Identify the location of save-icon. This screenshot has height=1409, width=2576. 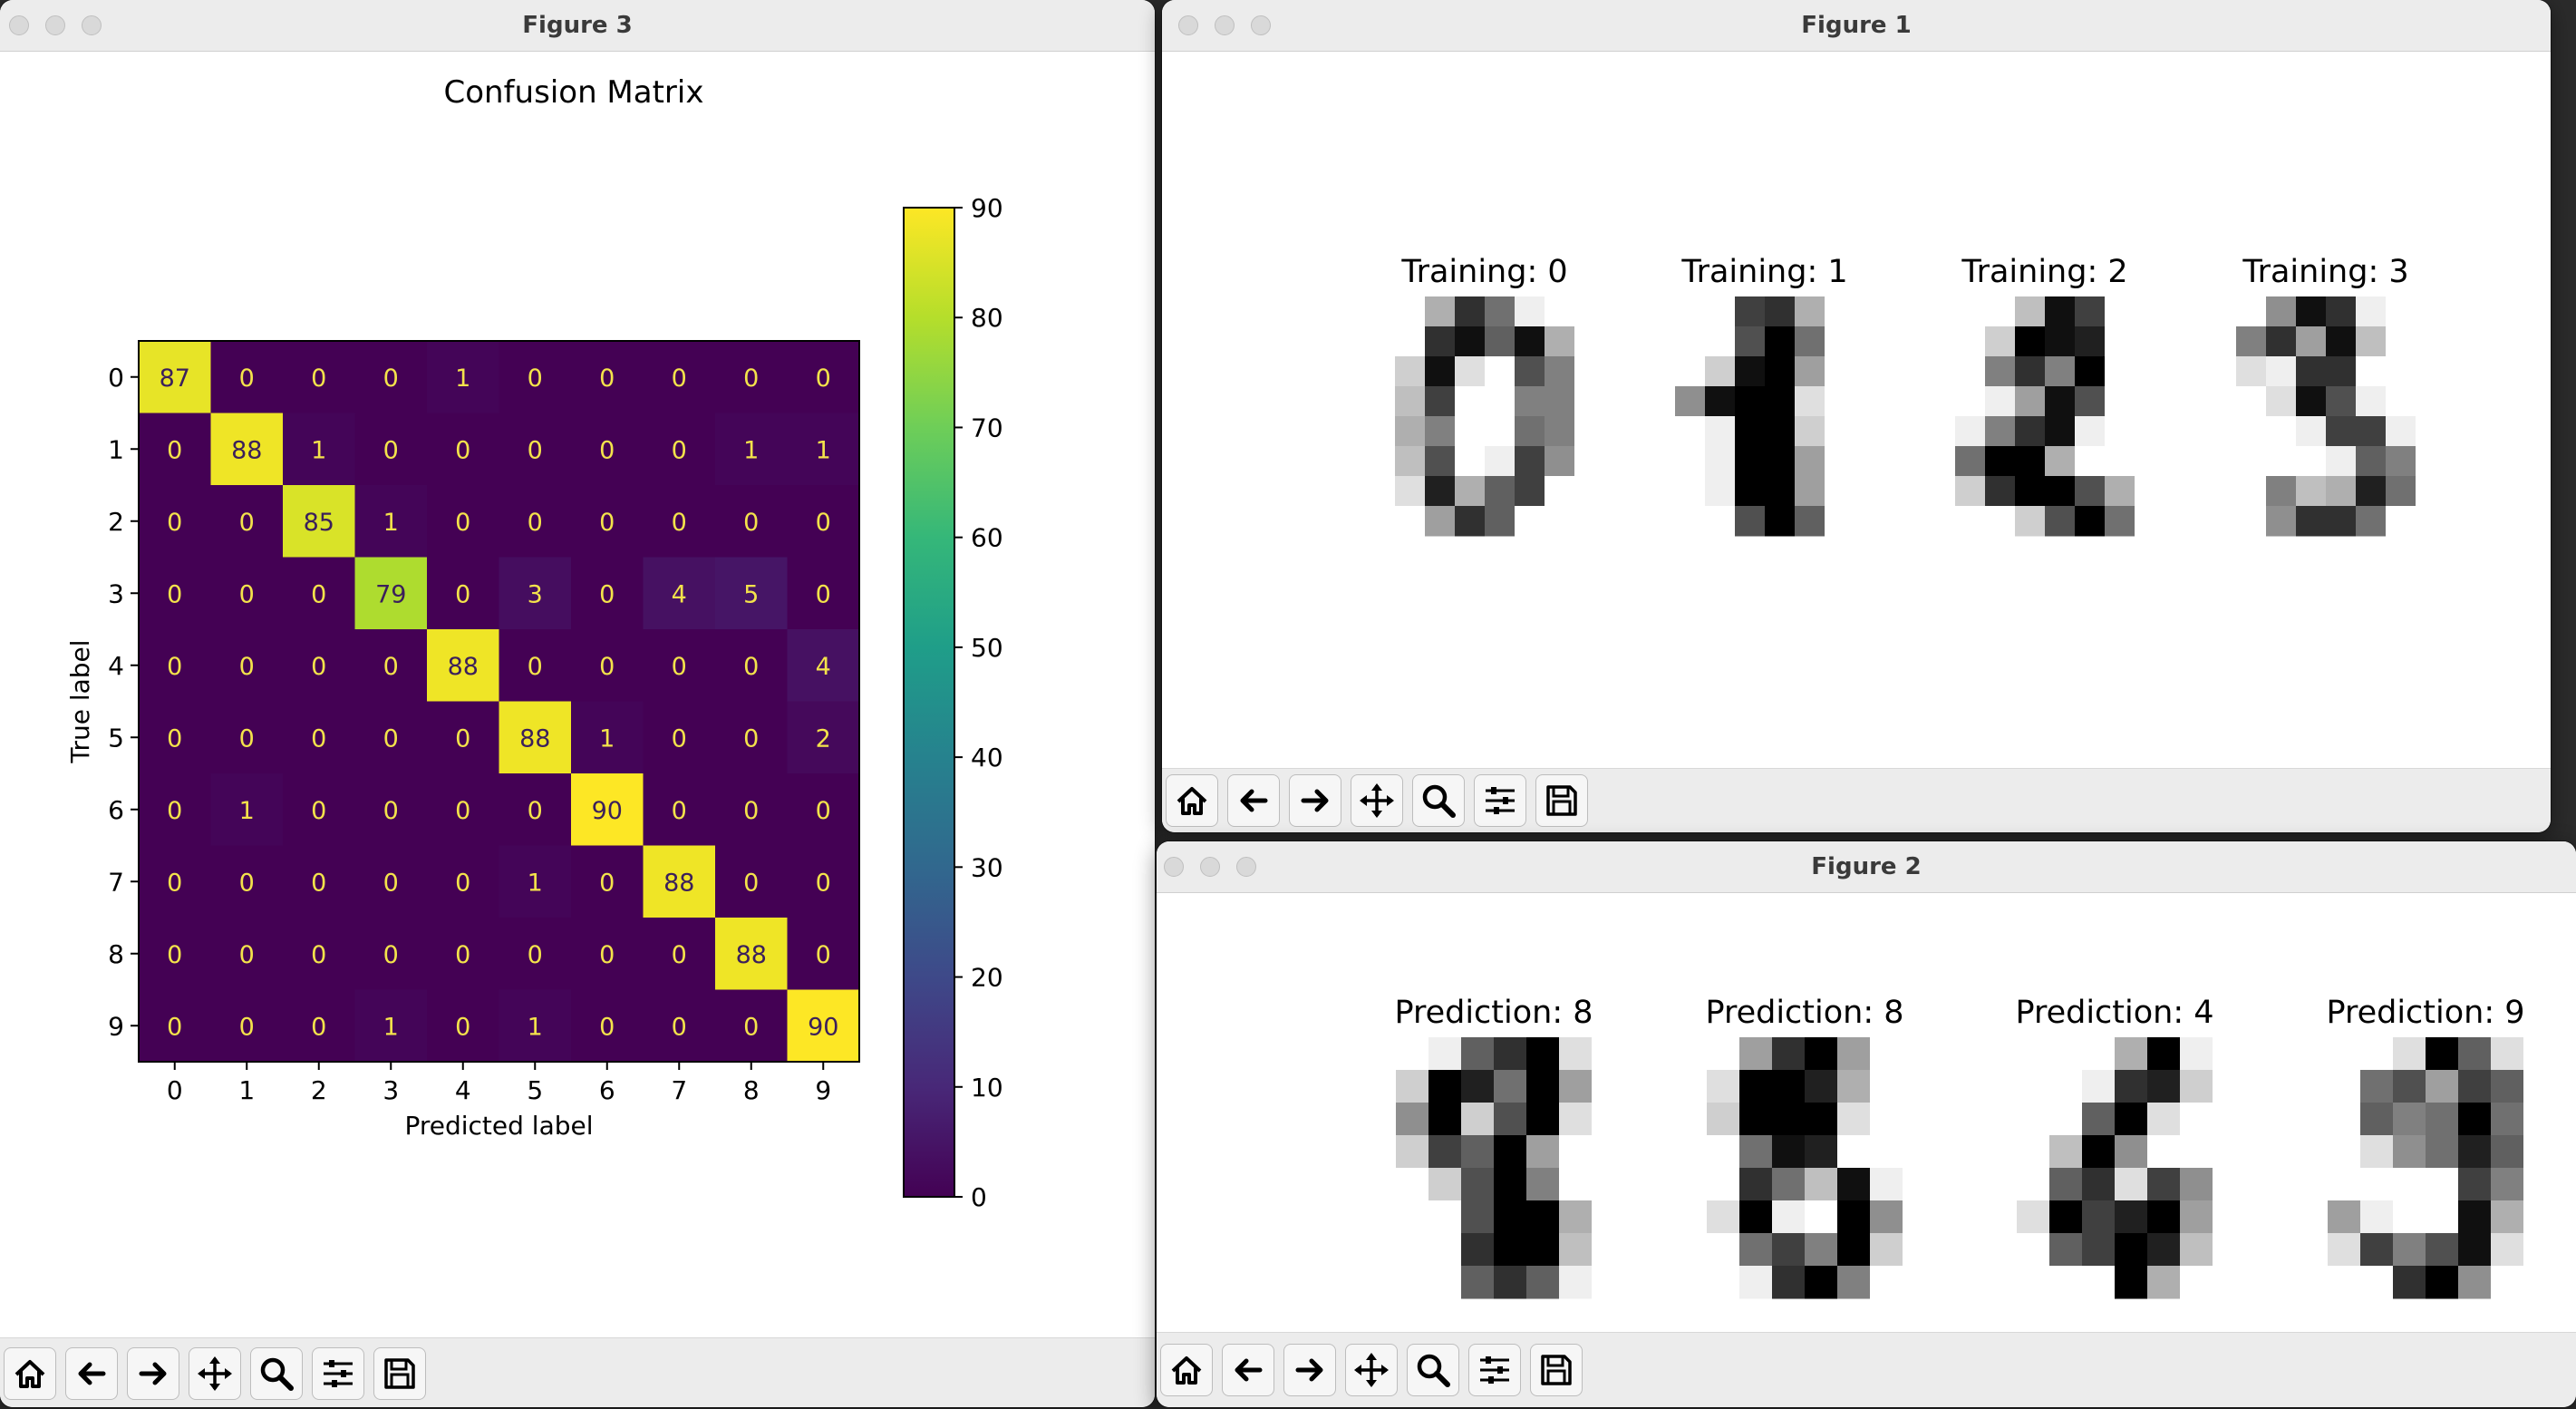
(1561, 800).